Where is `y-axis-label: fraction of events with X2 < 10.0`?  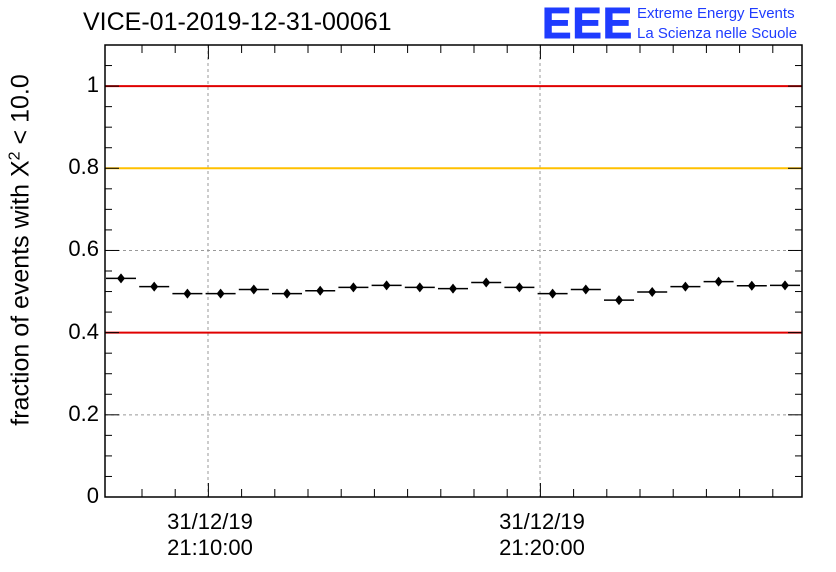
y-axis-label: fraction of events with X2 < 10.0 is located at coordinates (20, 249).